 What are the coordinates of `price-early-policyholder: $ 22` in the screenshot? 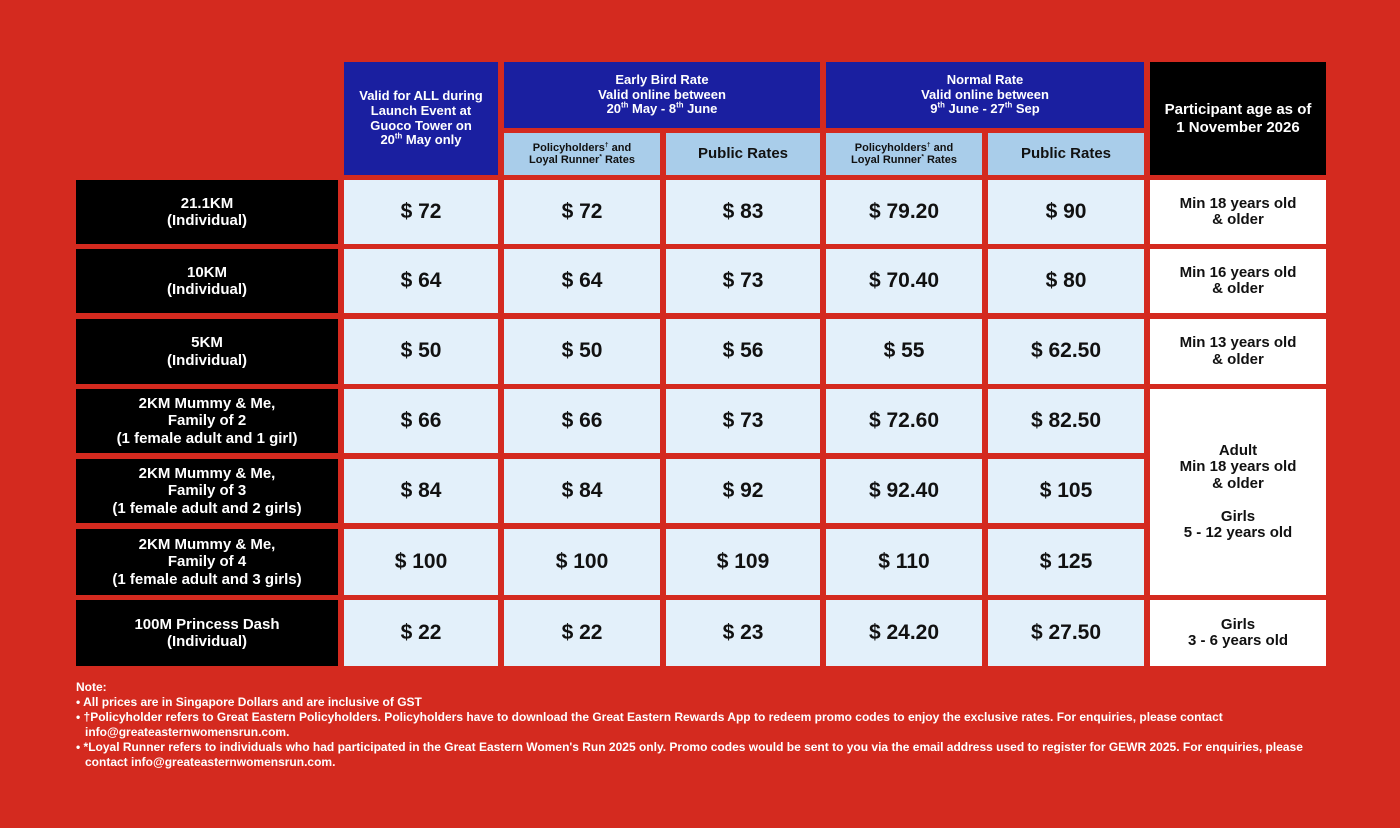 It's located at (582, 633).